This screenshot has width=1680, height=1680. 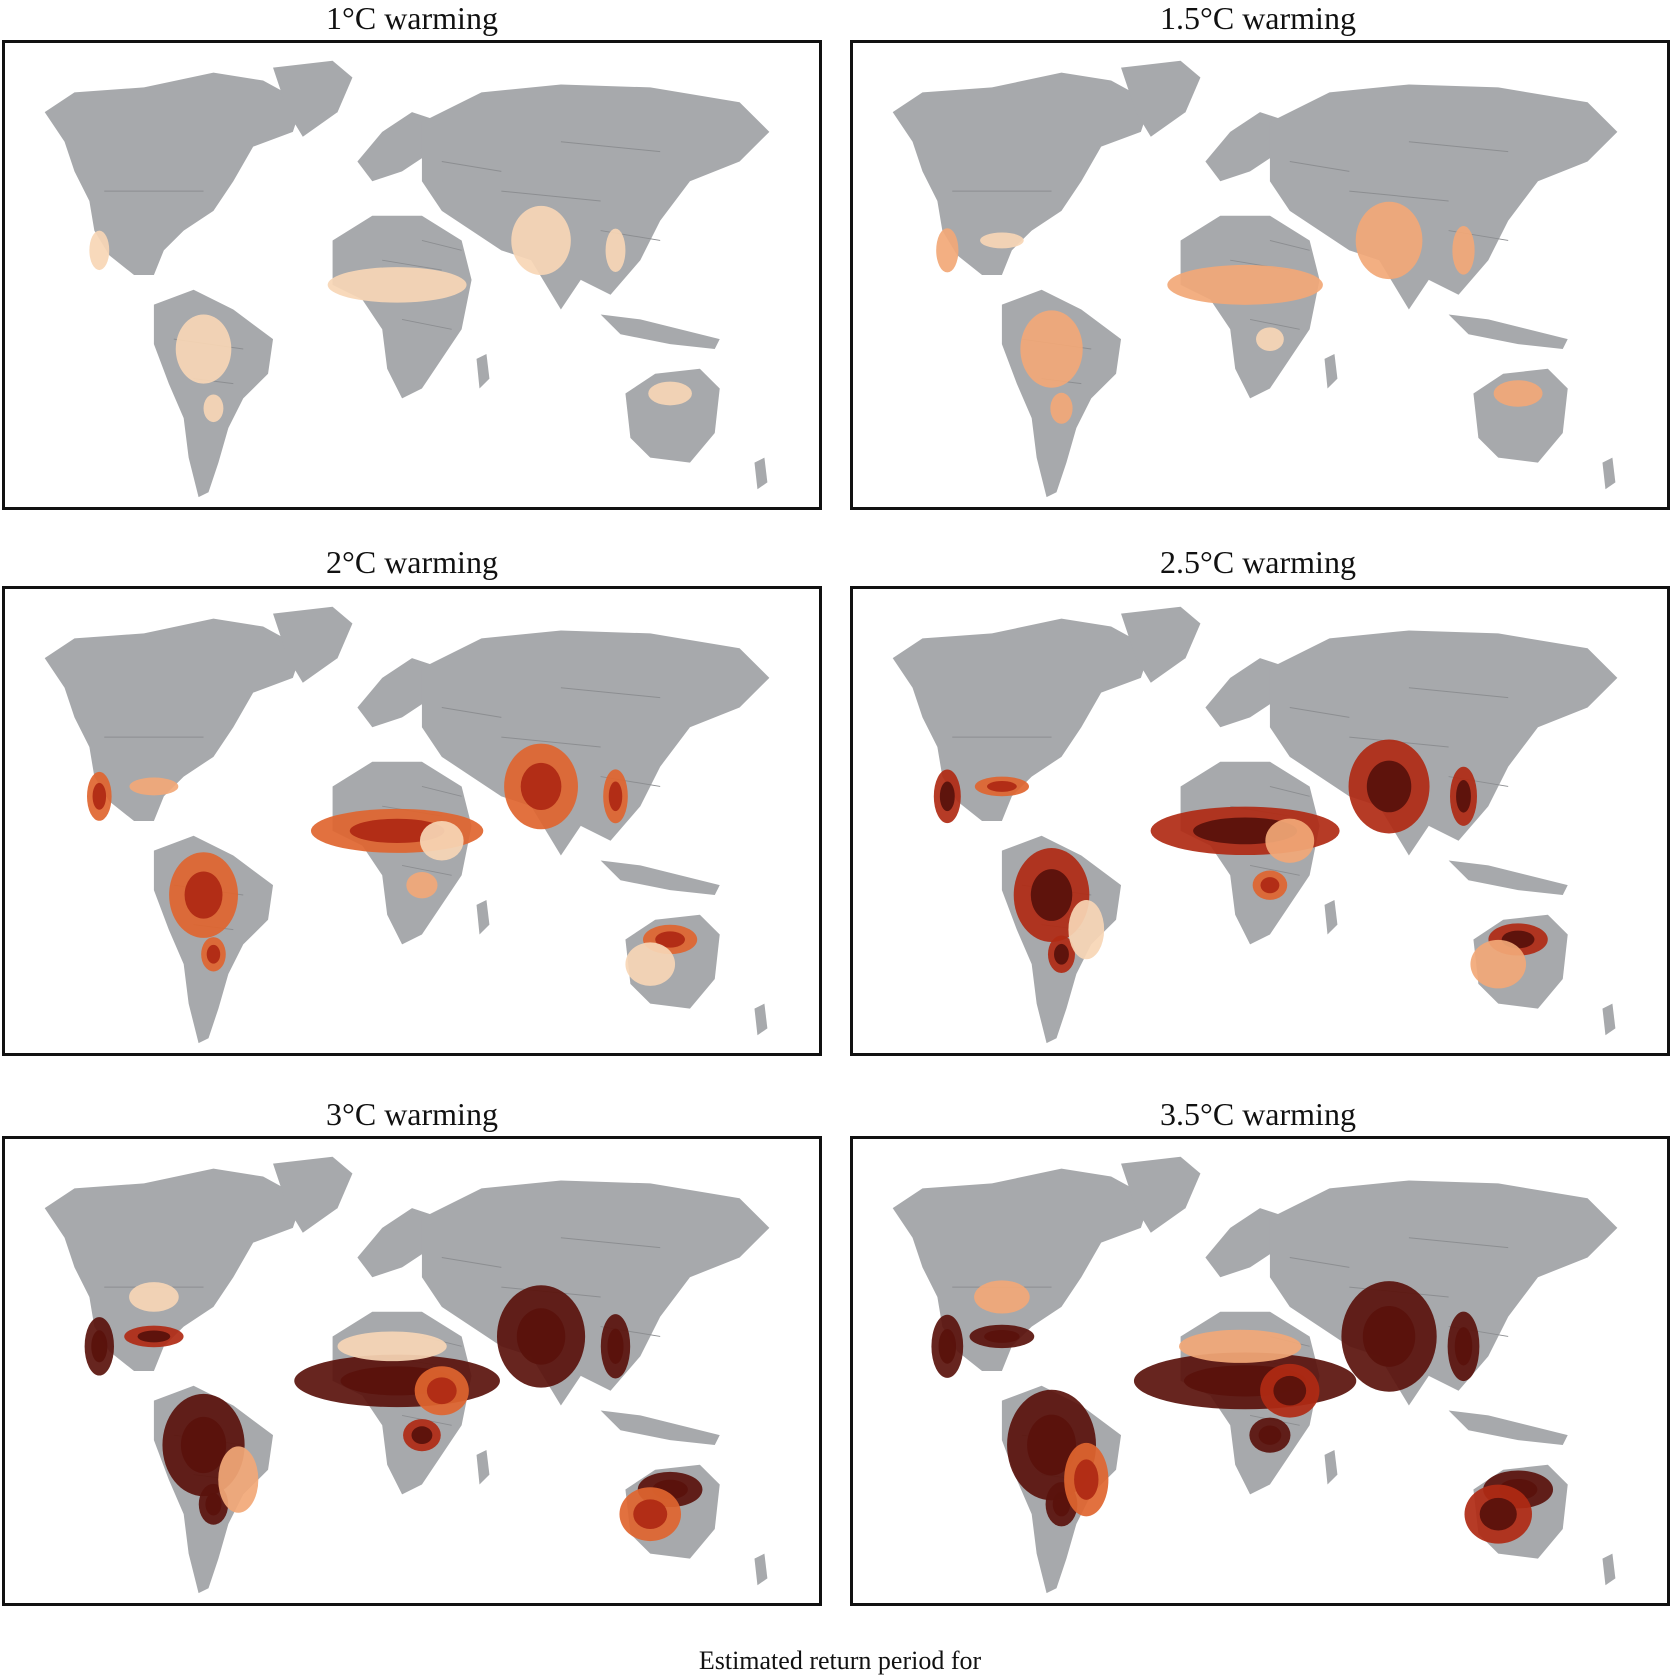 What do you see at coordinates (412, 562) in the screenshot?
I see `panel-title-3: 2°C warming` at bounding box center [412, 562].